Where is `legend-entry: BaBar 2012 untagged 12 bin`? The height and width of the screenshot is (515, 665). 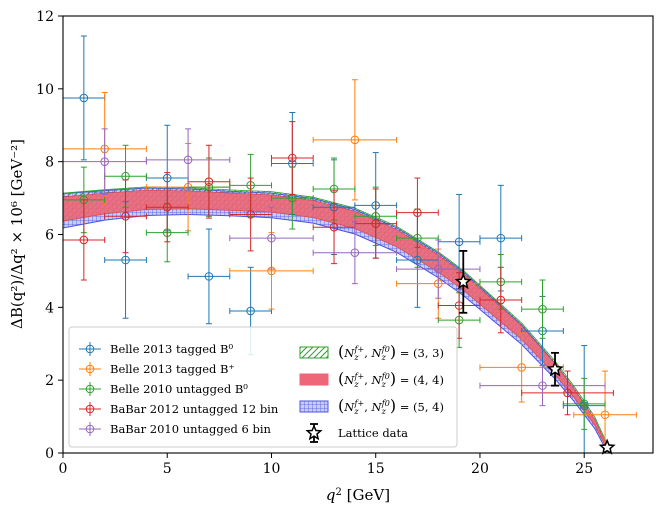 legend-entry: BaBar 2012 untagged 12 bin is located at coordinates (179, 409).